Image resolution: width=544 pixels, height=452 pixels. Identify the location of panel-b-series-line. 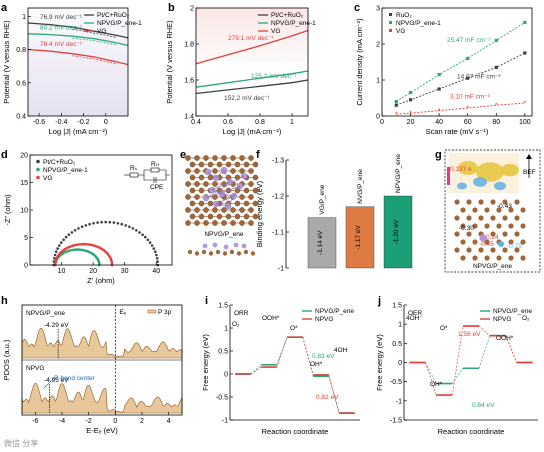
(252, 47).